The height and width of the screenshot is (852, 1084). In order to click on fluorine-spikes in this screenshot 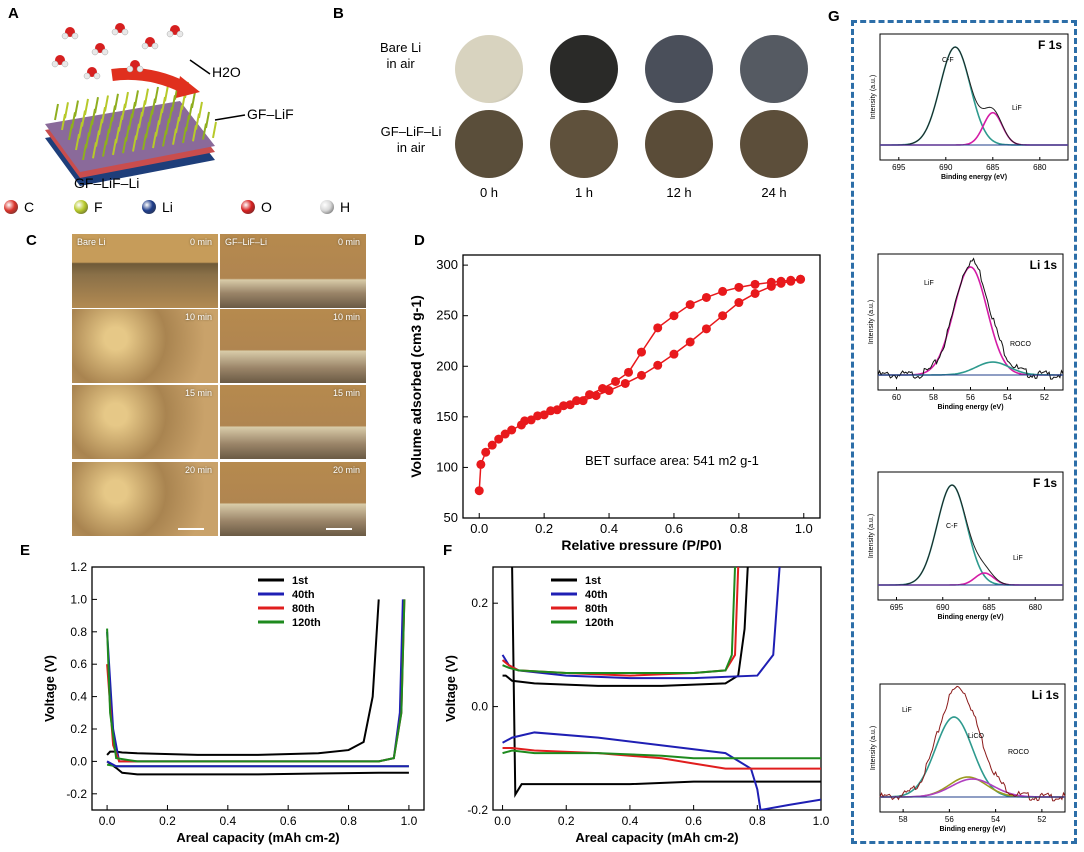, I will do `click(135, 121)`.